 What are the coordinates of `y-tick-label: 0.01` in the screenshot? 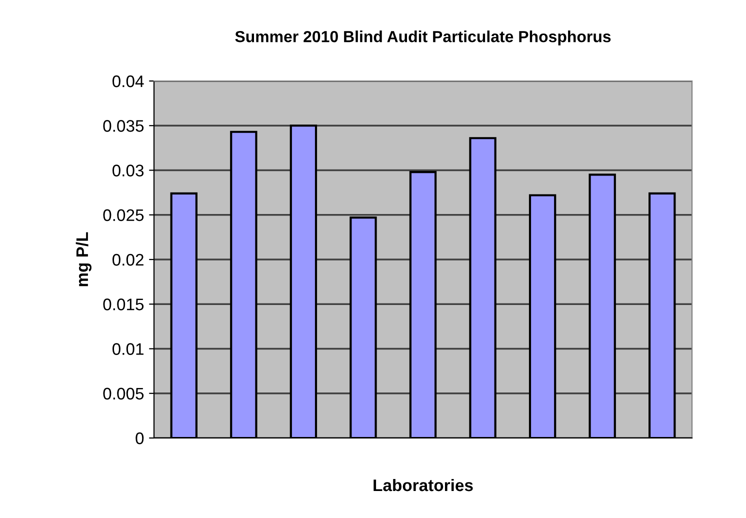 It's located at (128, 349).